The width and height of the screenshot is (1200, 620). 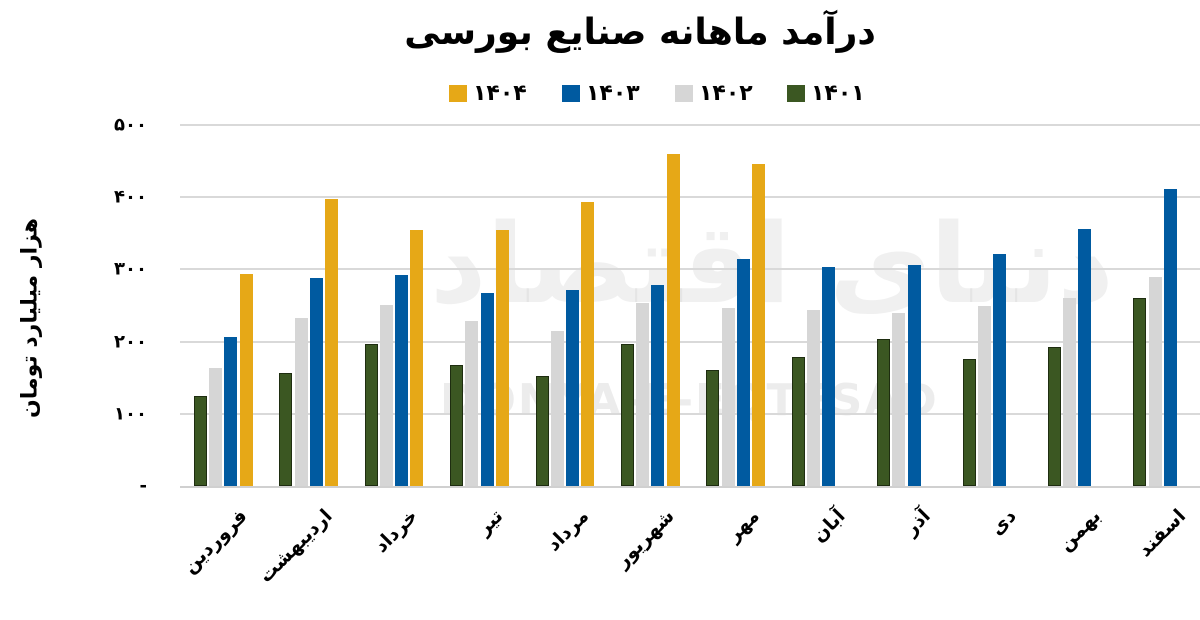 I want to click on legend-item: ۱۴۰۳, so click(x=601, y=93).